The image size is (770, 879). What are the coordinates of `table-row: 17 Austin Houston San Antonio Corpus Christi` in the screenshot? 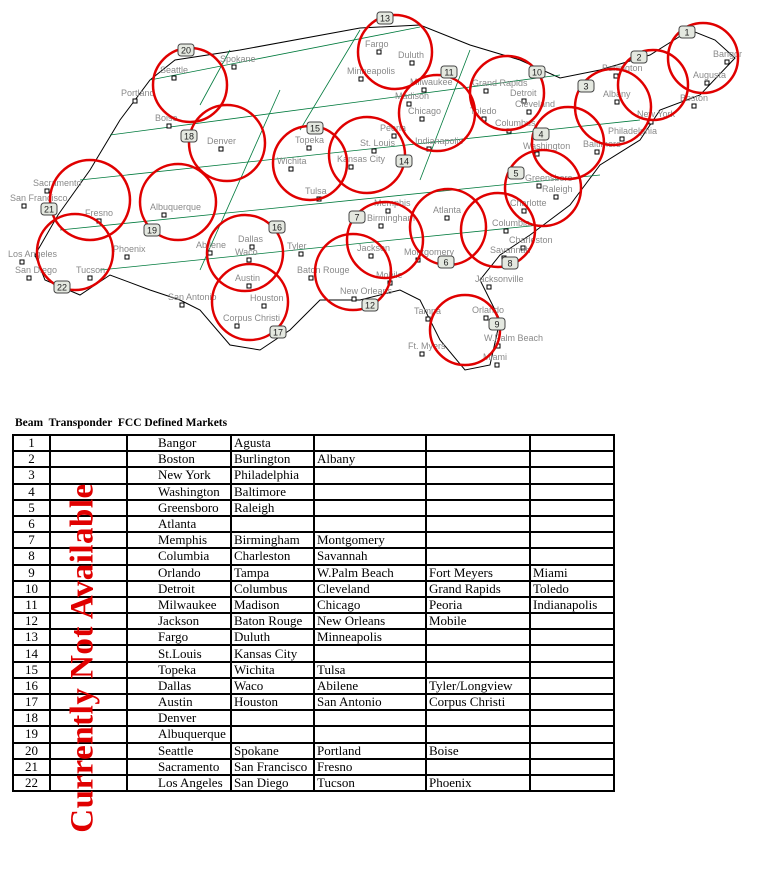 It's located at (313, 702).